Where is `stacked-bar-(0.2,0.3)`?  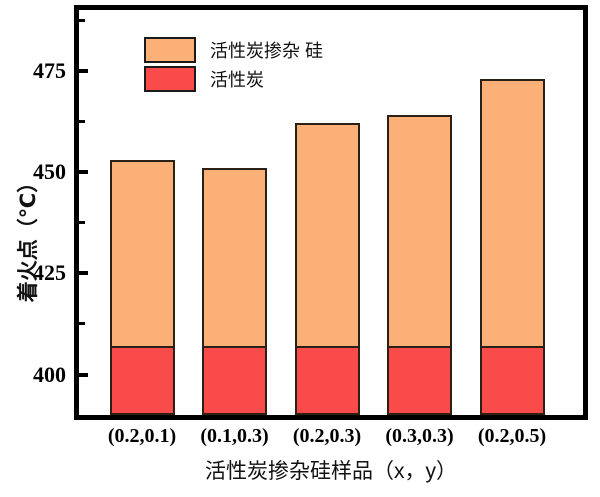
stacked-bar-(0.2,0.3) is located at coordinates (327, 269).